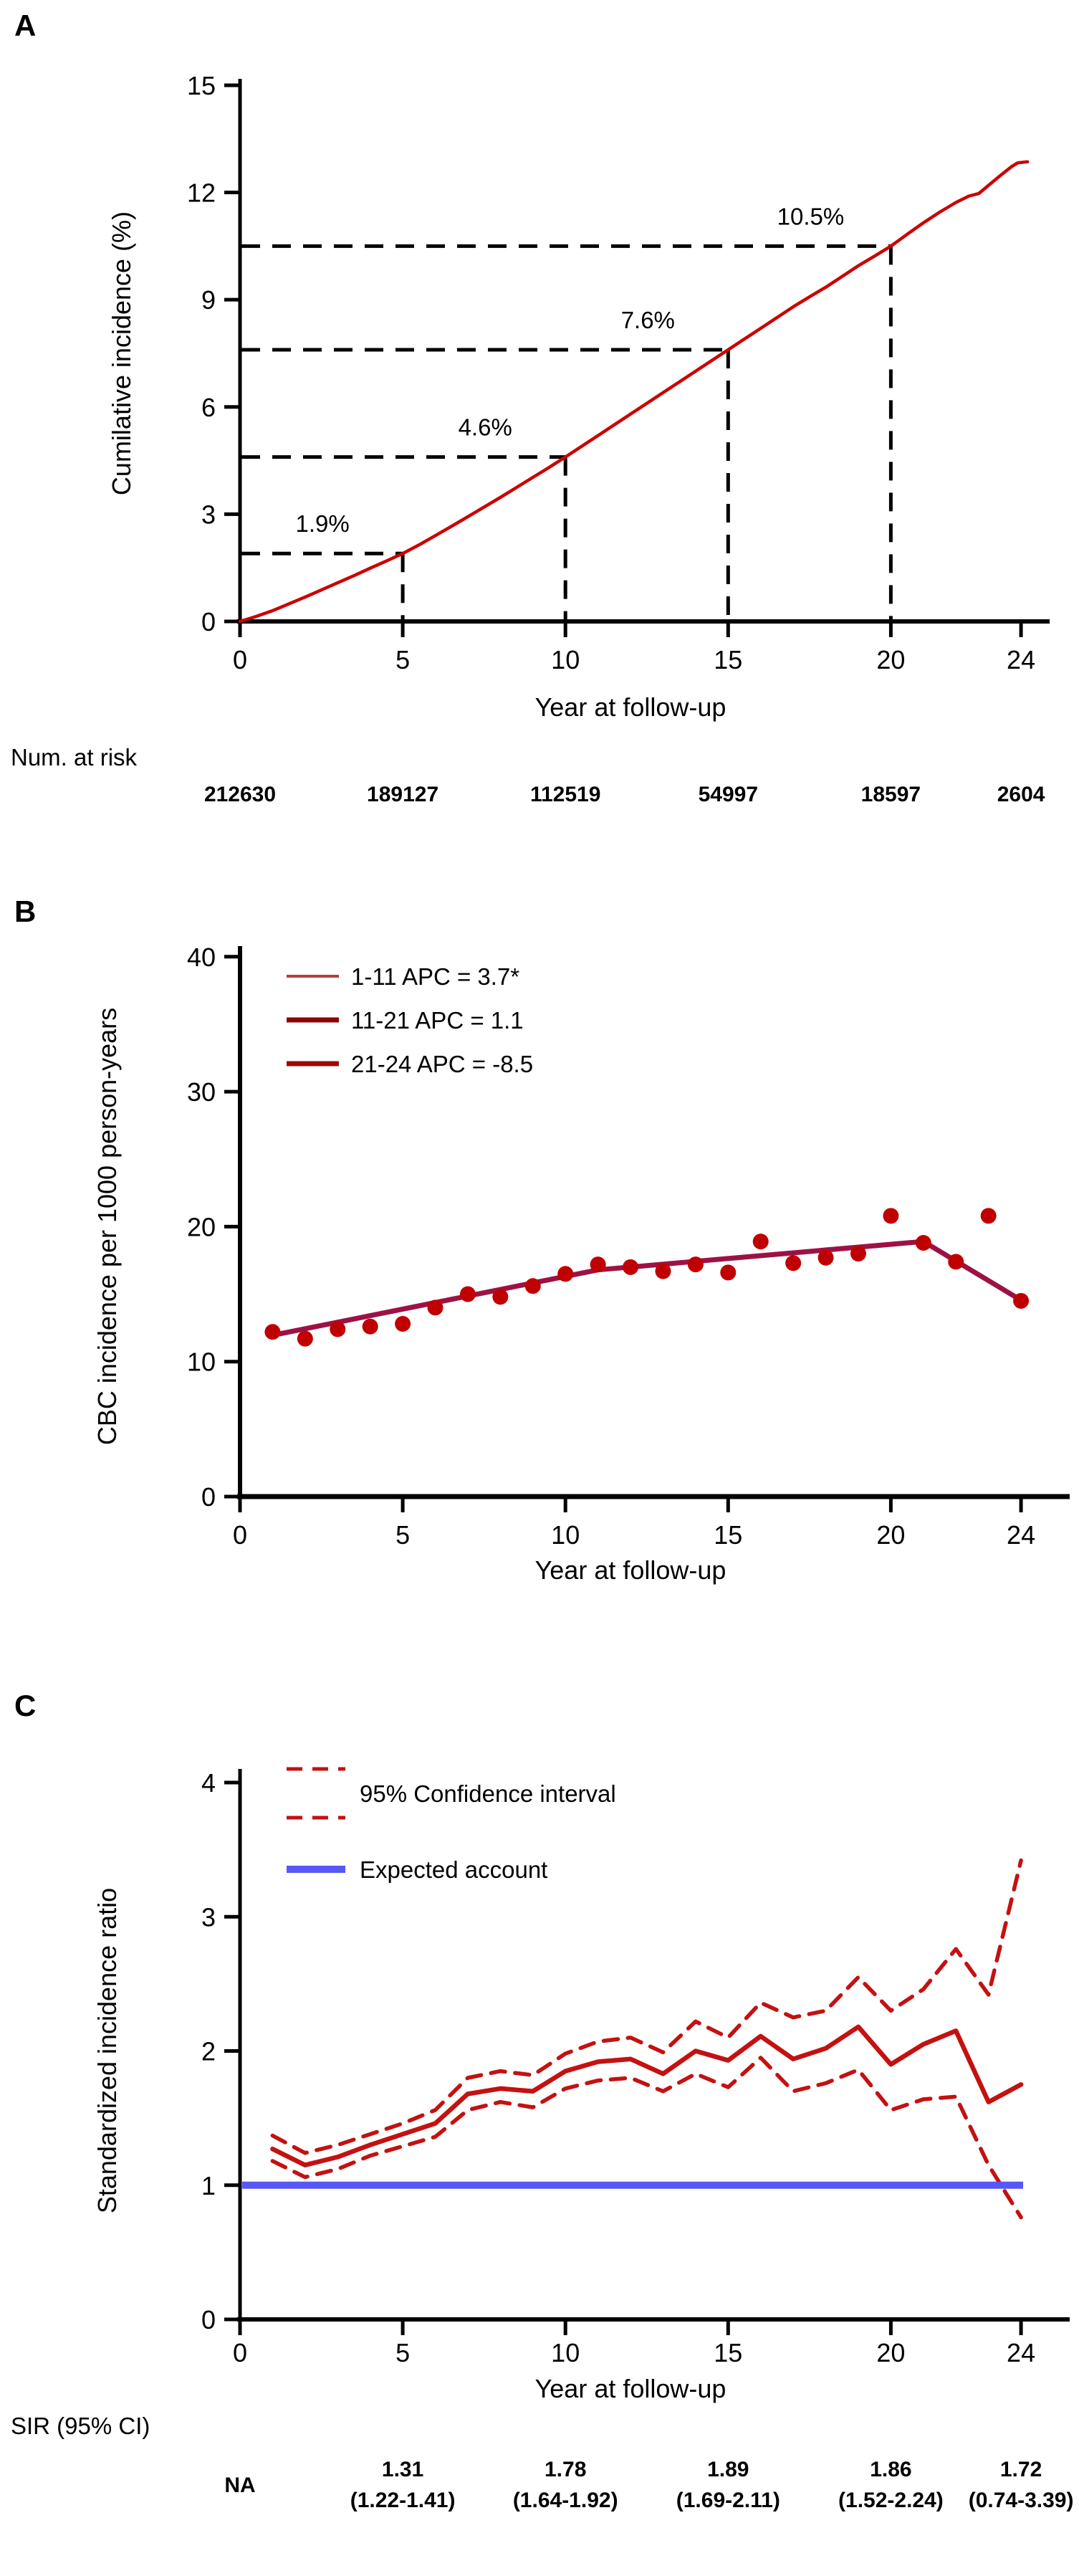  I want to click on sir-ci-value: (1.69-2.11), so click(728, 2500).